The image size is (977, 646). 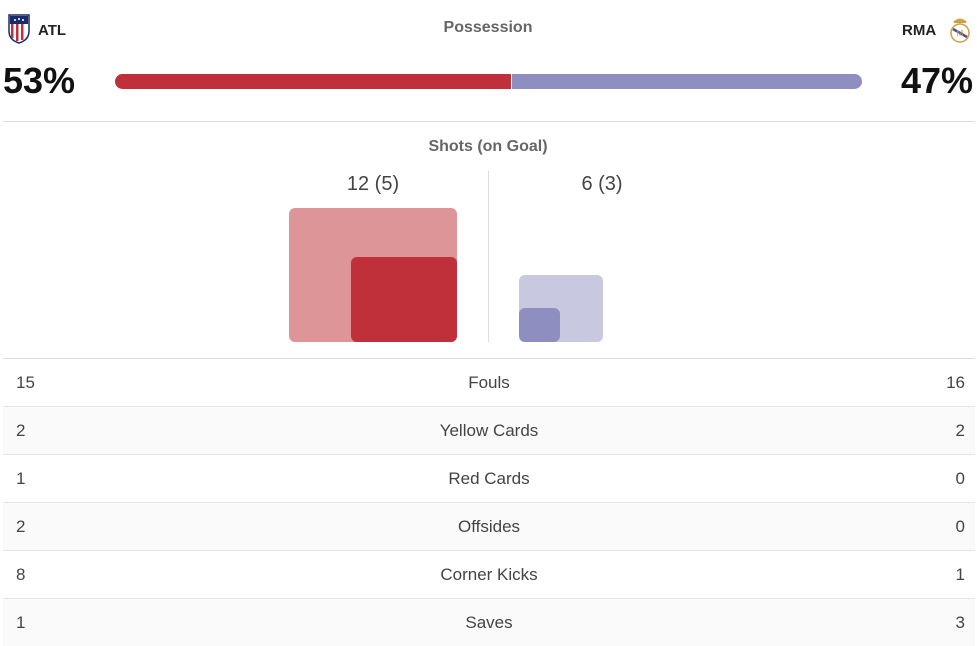 I want to click on stat-label: Offsides, so click(x=489, y=526).